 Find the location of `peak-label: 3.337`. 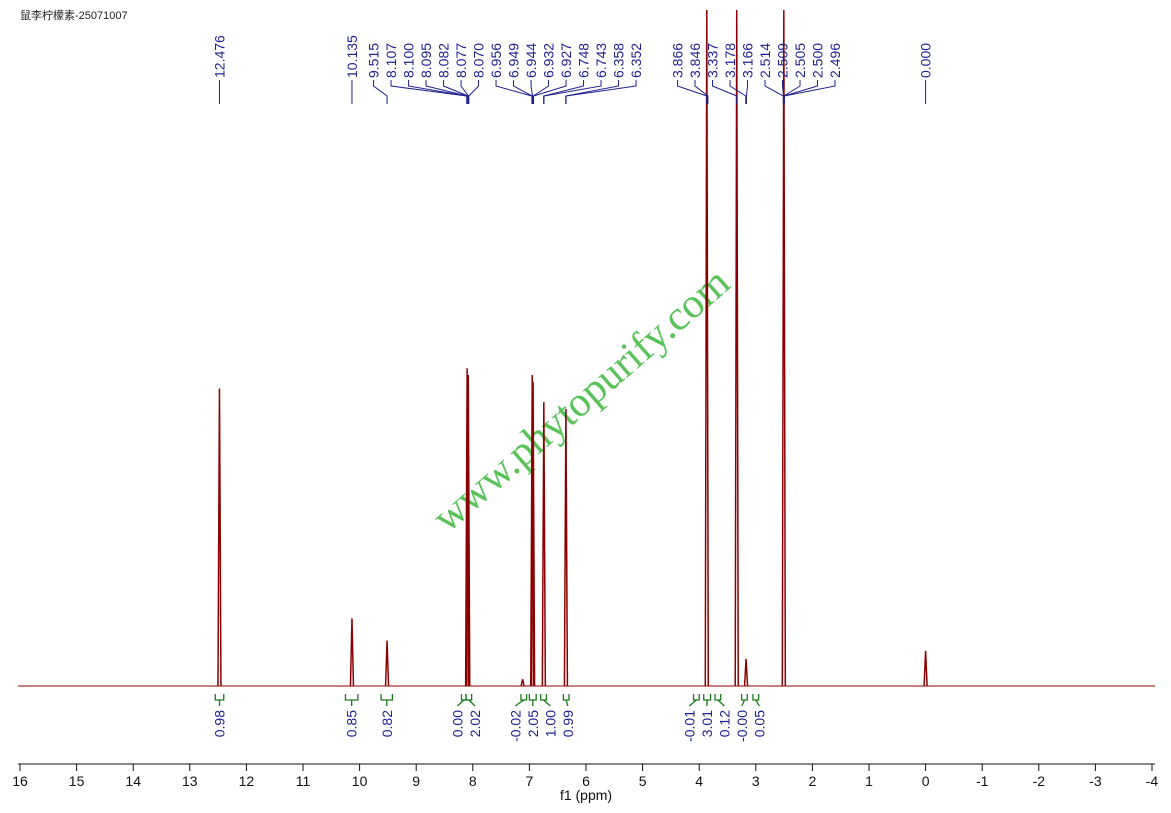

peak-label: 3.337 is located at coordinates (713, 60).